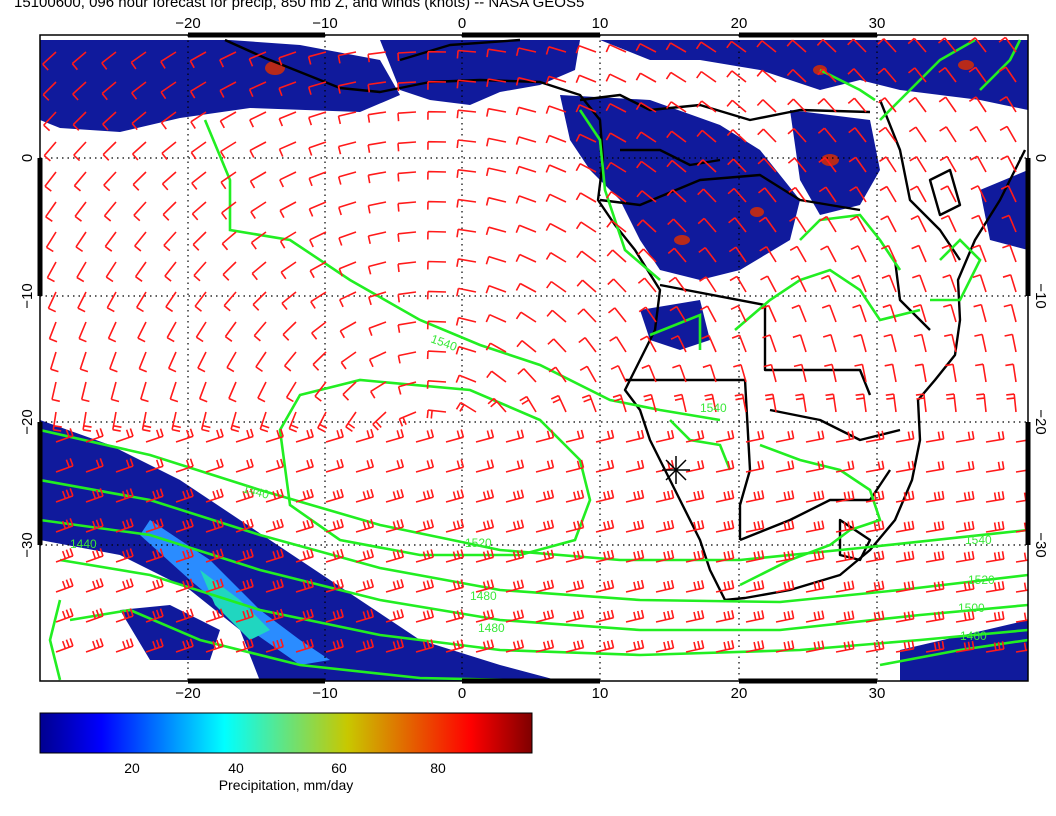 This screenshot has height=816, width=1056. Describe the element at coordinates (600, 693) in the screenshot. I see `lon-tick-label: 10` at that location.